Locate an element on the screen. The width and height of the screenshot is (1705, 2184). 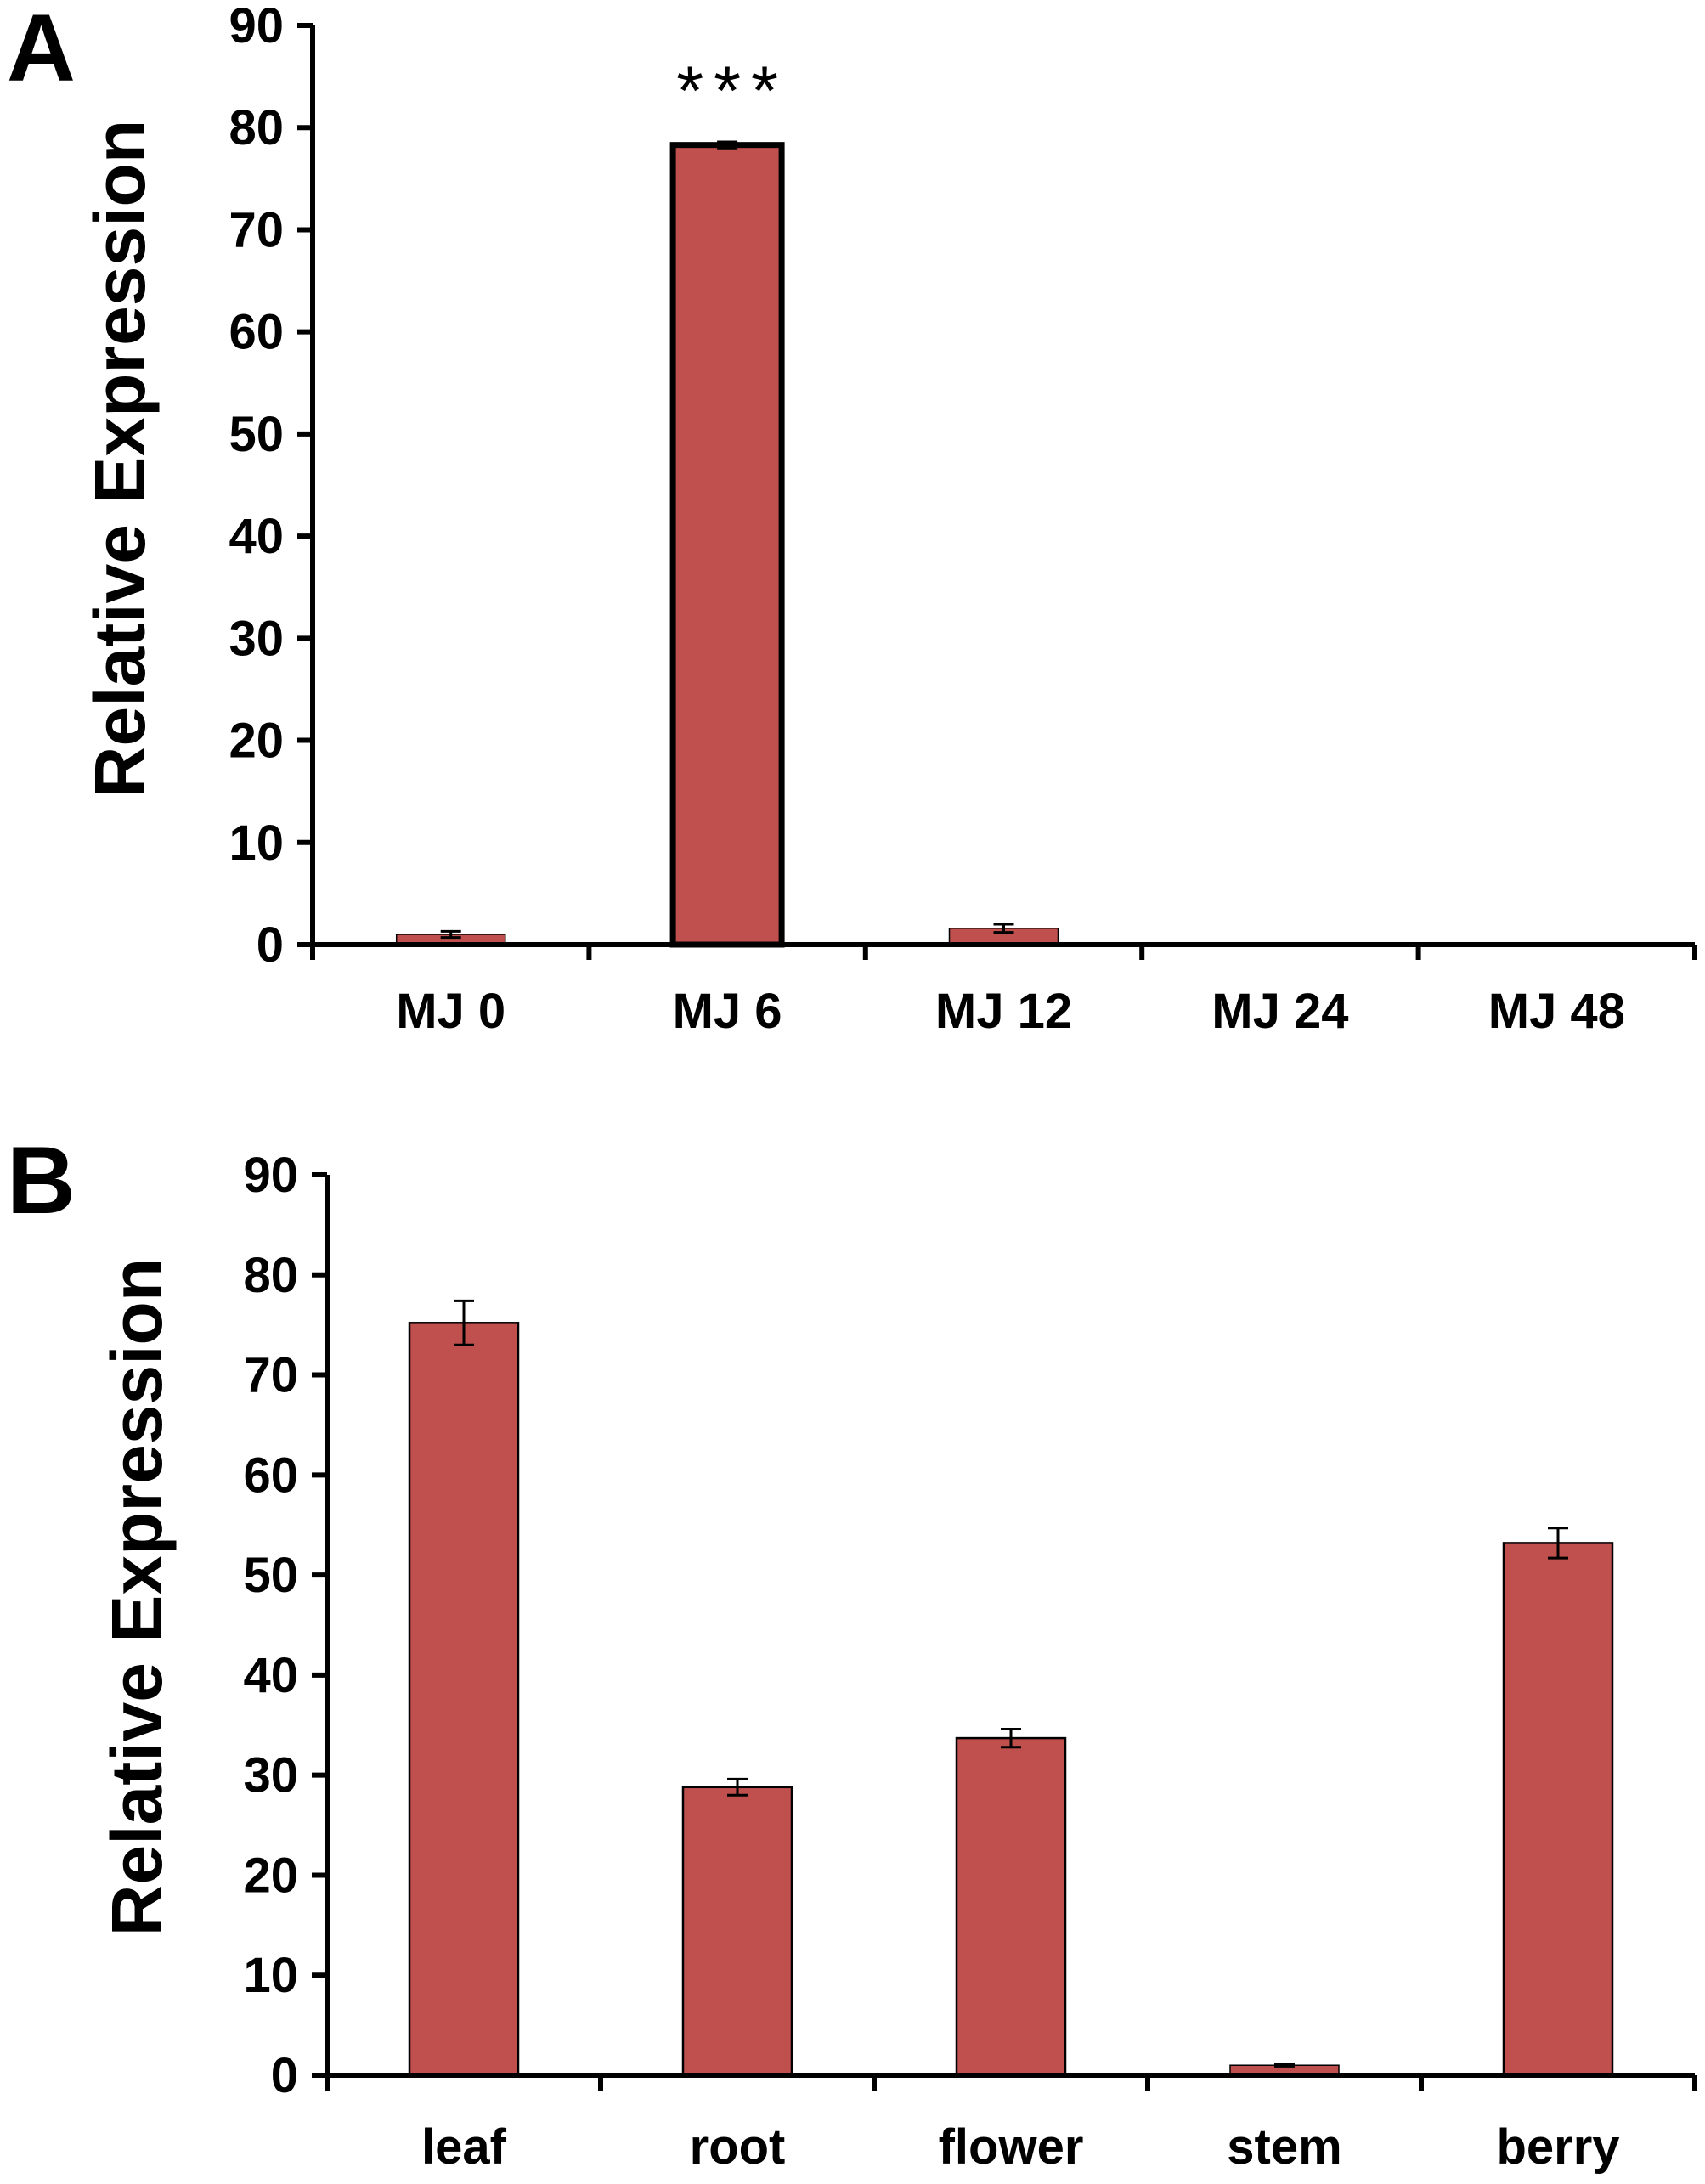
x-category-label: root is located at coordinates (738, 2147).